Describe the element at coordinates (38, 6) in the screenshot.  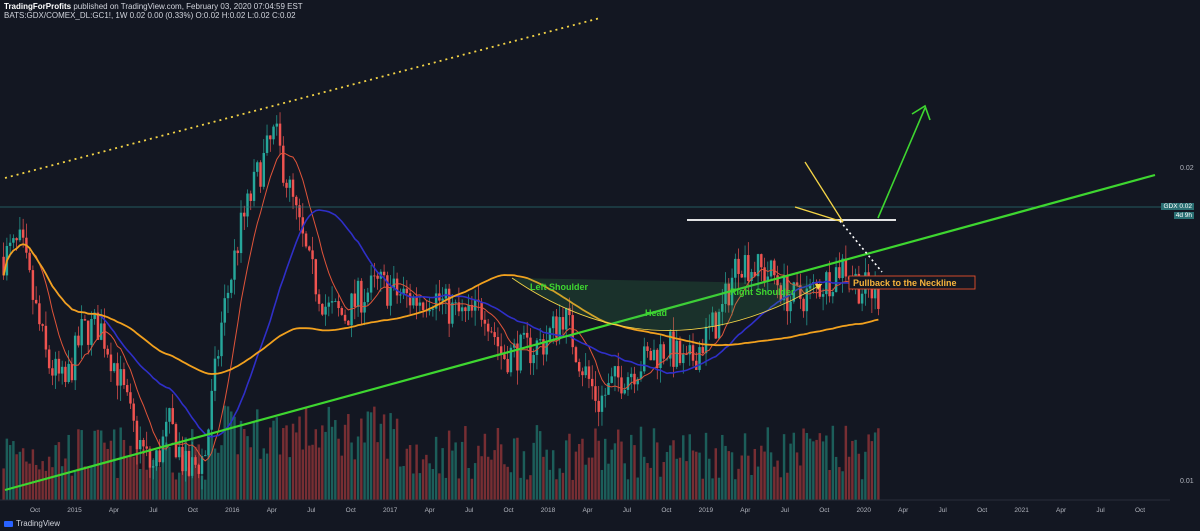
I see `author-name: TradingForProfits` at that location.